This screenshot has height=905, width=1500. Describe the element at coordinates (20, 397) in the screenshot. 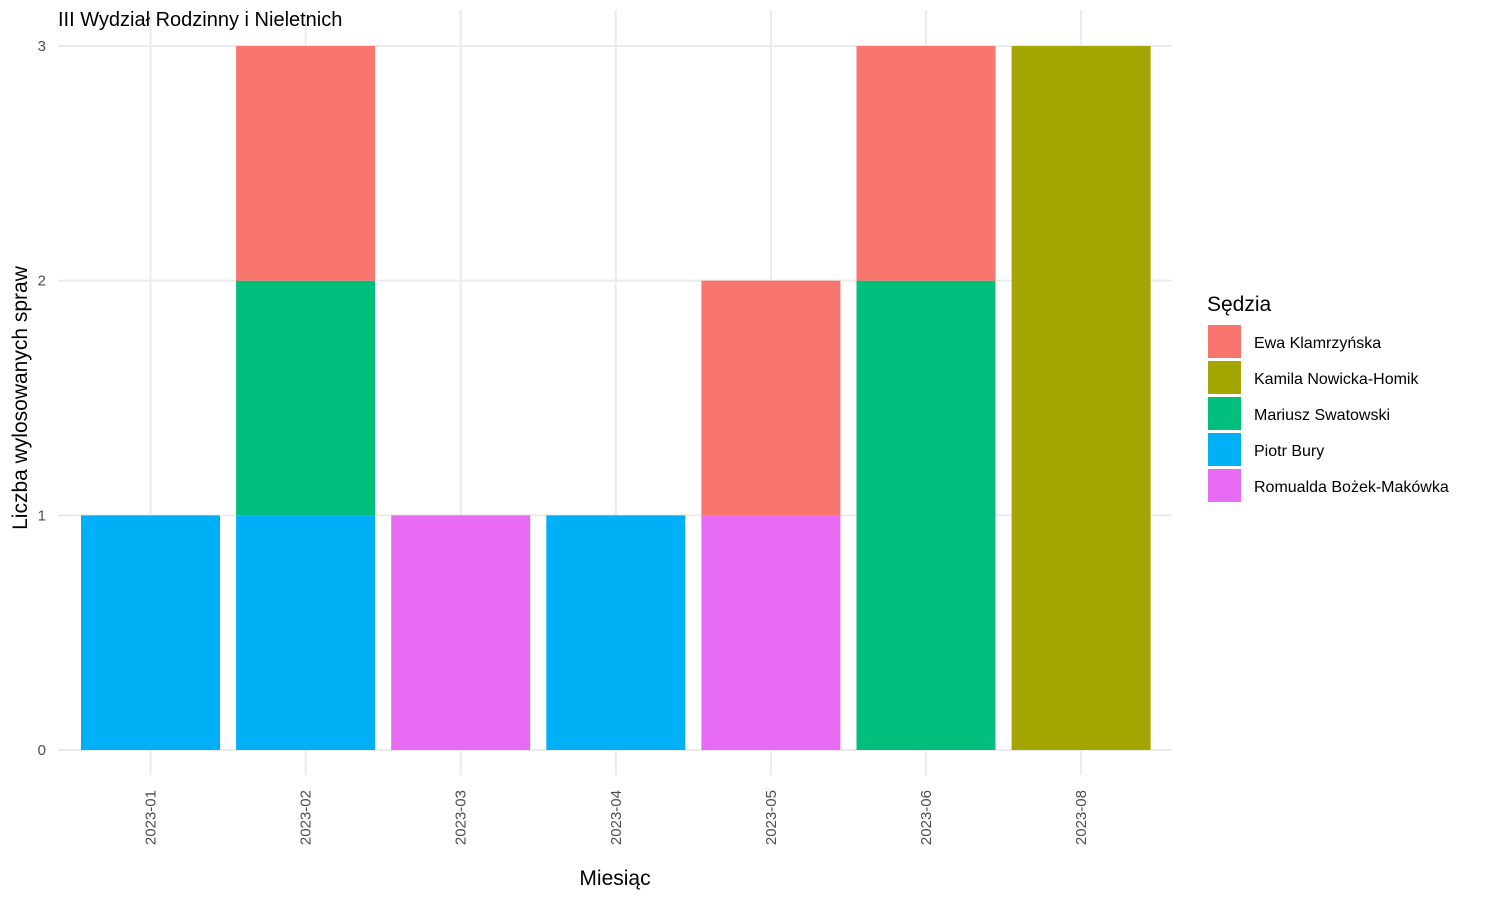

I see `y-axis-title: Liczba wylosowanych spraw` at that location.